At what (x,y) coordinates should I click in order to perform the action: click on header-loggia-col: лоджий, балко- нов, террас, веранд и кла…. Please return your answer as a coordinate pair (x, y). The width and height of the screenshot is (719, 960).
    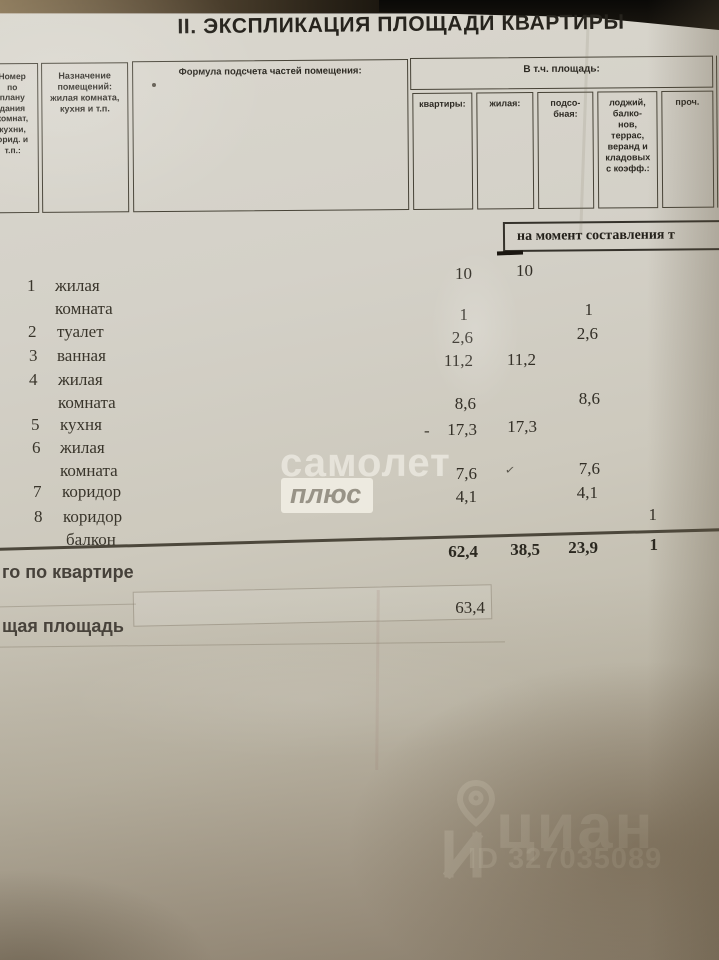
    Looking at the image, I should click on (628, 150).